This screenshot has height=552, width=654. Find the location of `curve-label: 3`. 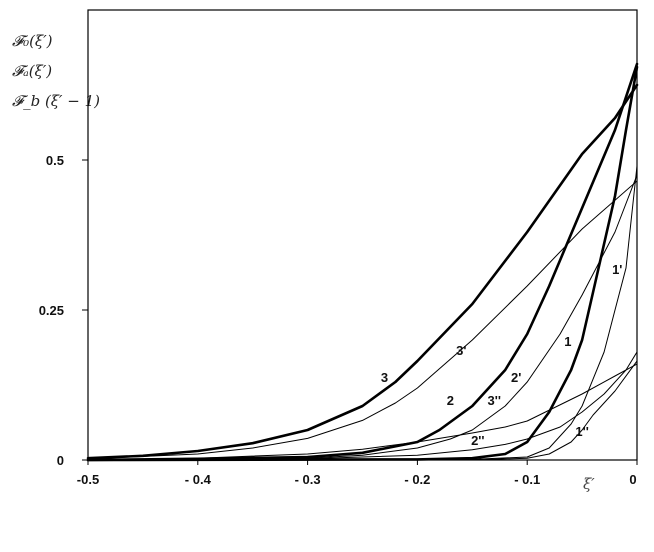

curve-label: 3 is located at coordinates (384, 377).